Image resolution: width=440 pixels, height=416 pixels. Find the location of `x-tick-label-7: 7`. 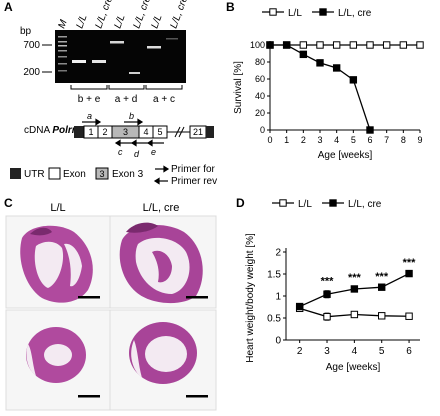

x-tick-label-7: 7 is located at coordinates (386, 140).